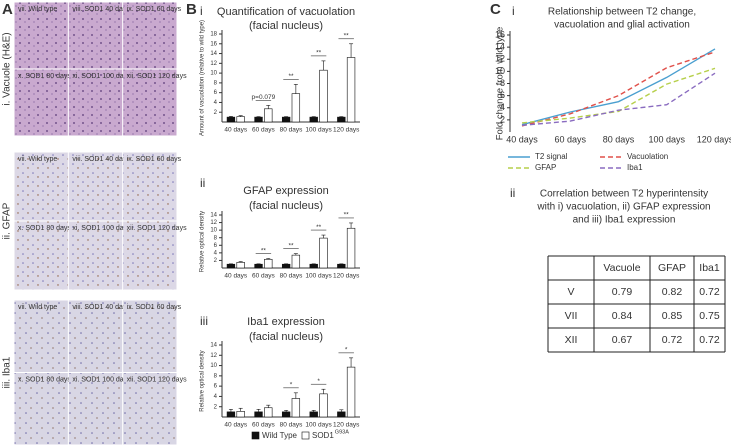 The width and height of the screenshot is (731, 447). What do you see at coordinates (101, 159) in the screenshot?
I see `image-caption: viii. SOD1 40 days` at bounding box center [101, 159].